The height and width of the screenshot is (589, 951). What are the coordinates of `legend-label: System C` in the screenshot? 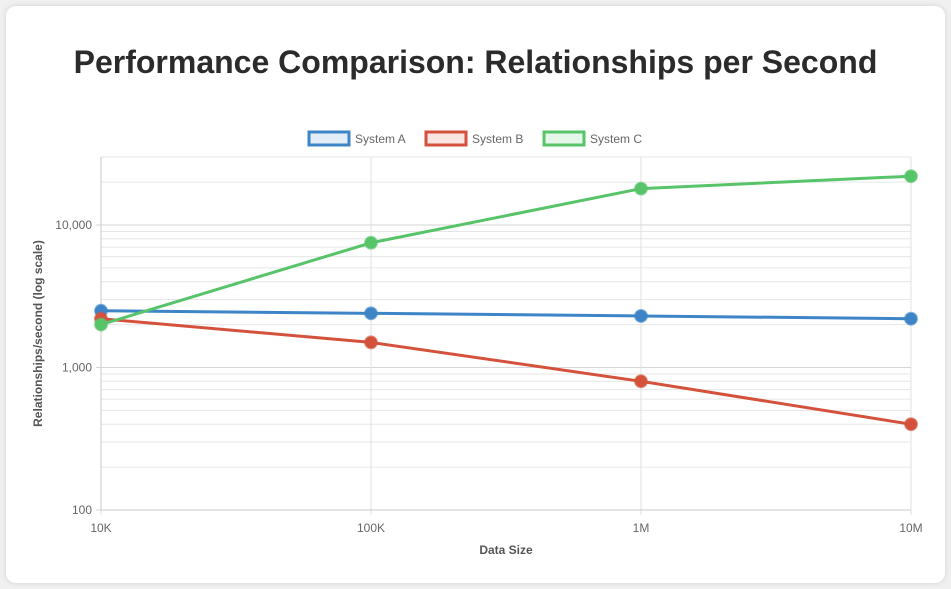 It's located at (616, 139).